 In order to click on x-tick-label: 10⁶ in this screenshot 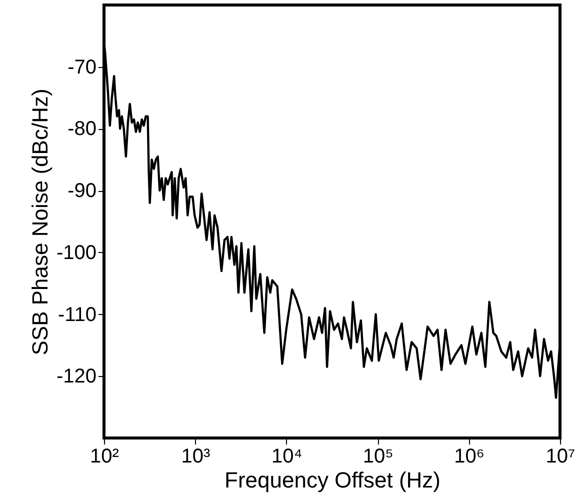, I will do `click(469, 457)`.